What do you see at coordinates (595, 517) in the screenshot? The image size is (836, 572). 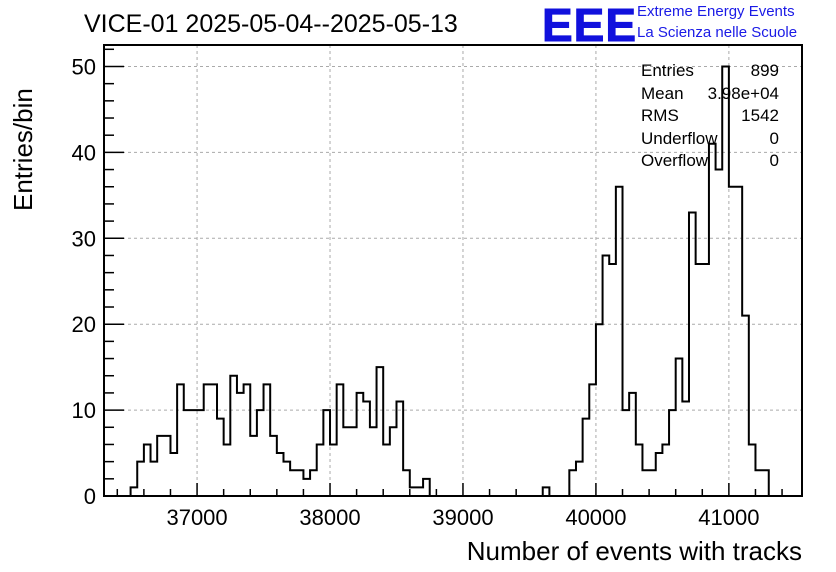 I see `x-tick-label: 40000` at bounding box center [595, 517].